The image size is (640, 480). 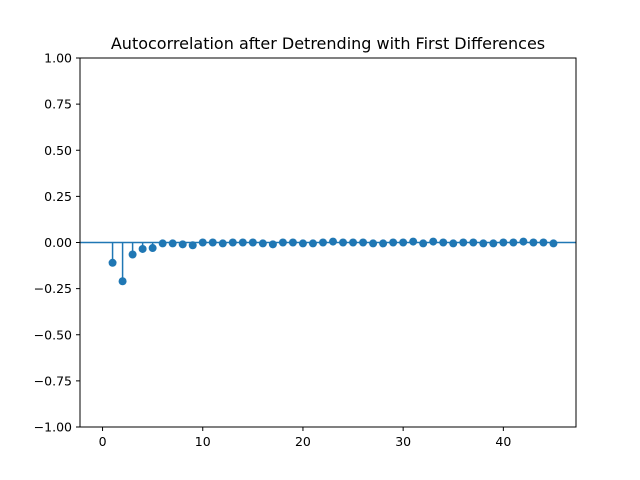 I want to click on y-tick-label-7: 0.75, so click(x=58, y=104).